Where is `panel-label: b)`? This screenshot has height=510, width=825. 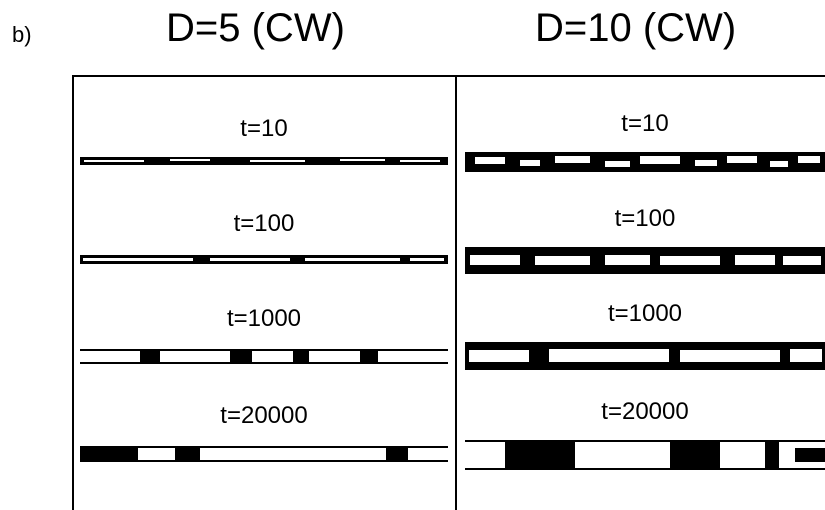 panel-label: b) is located at coordinates (22, 34).